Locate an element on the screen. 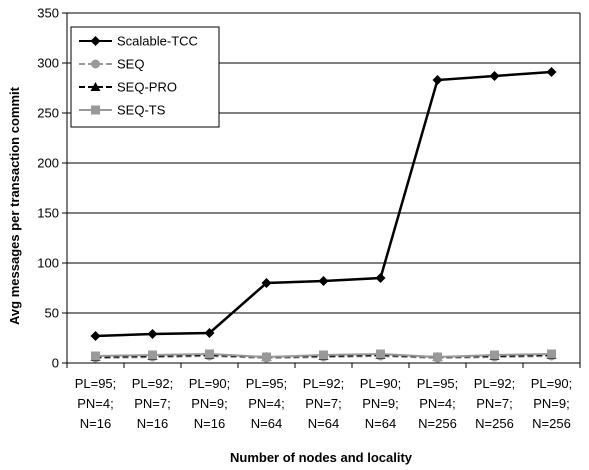  x-tick-label: PL=90; PN=9; N=16 is located at coordinates (210, 403).